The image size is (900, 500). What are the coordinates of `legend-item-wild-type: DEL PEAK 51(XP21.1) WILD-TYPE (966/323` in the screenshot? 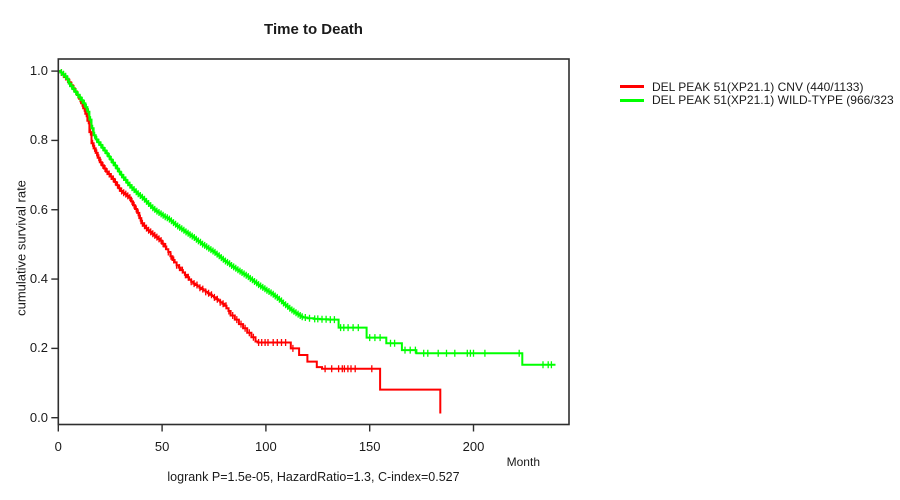 It's located at (757, 100).